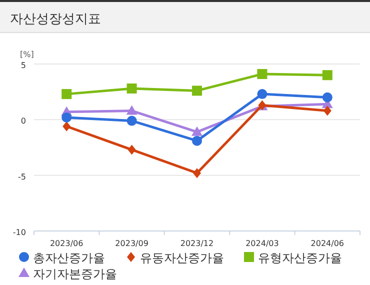  I want to click on legend-label: 총자산증가율, so click(69, 258).